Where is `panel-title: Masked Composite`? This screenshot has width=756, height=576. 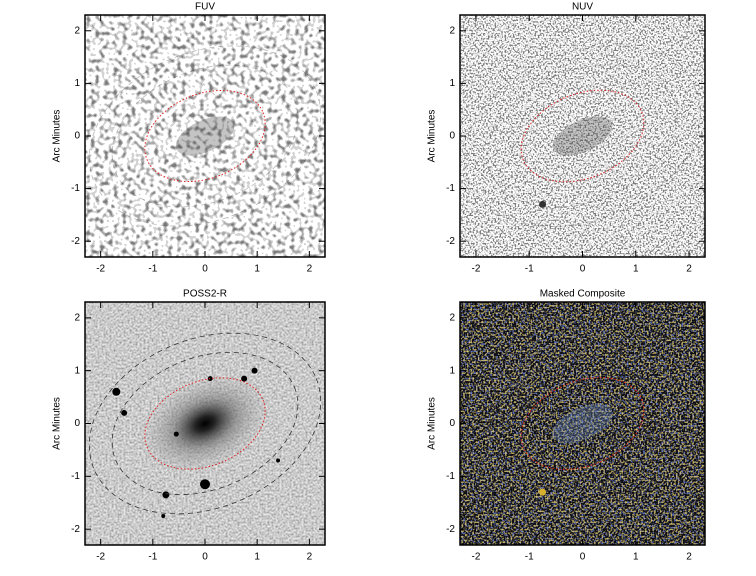 panel-title: Masked Composite is located at coordinates (583, 294).